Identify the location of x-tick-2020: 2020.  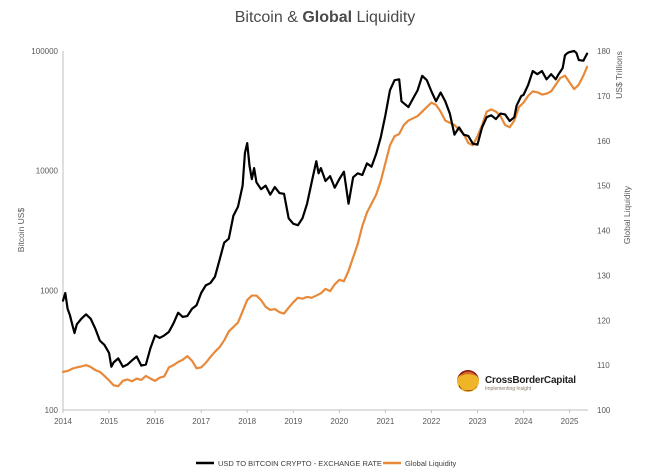
(339, 421).